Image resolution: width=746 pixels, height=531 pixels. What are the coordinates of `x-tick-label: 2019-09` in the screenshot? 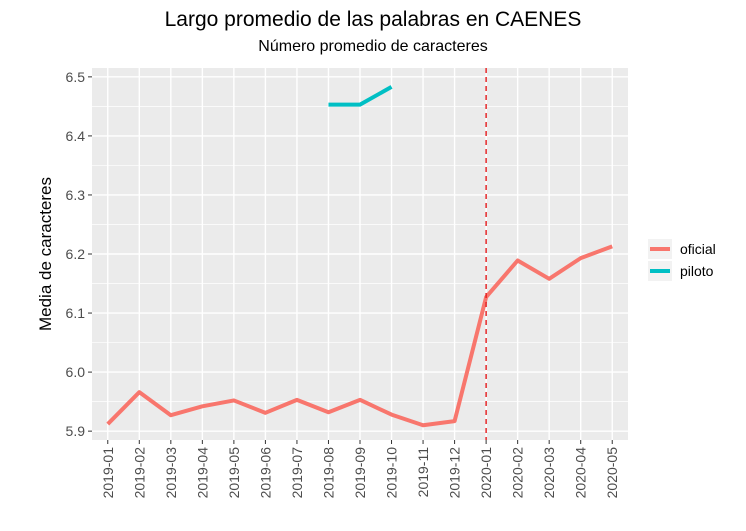 It's located at (360, 473).